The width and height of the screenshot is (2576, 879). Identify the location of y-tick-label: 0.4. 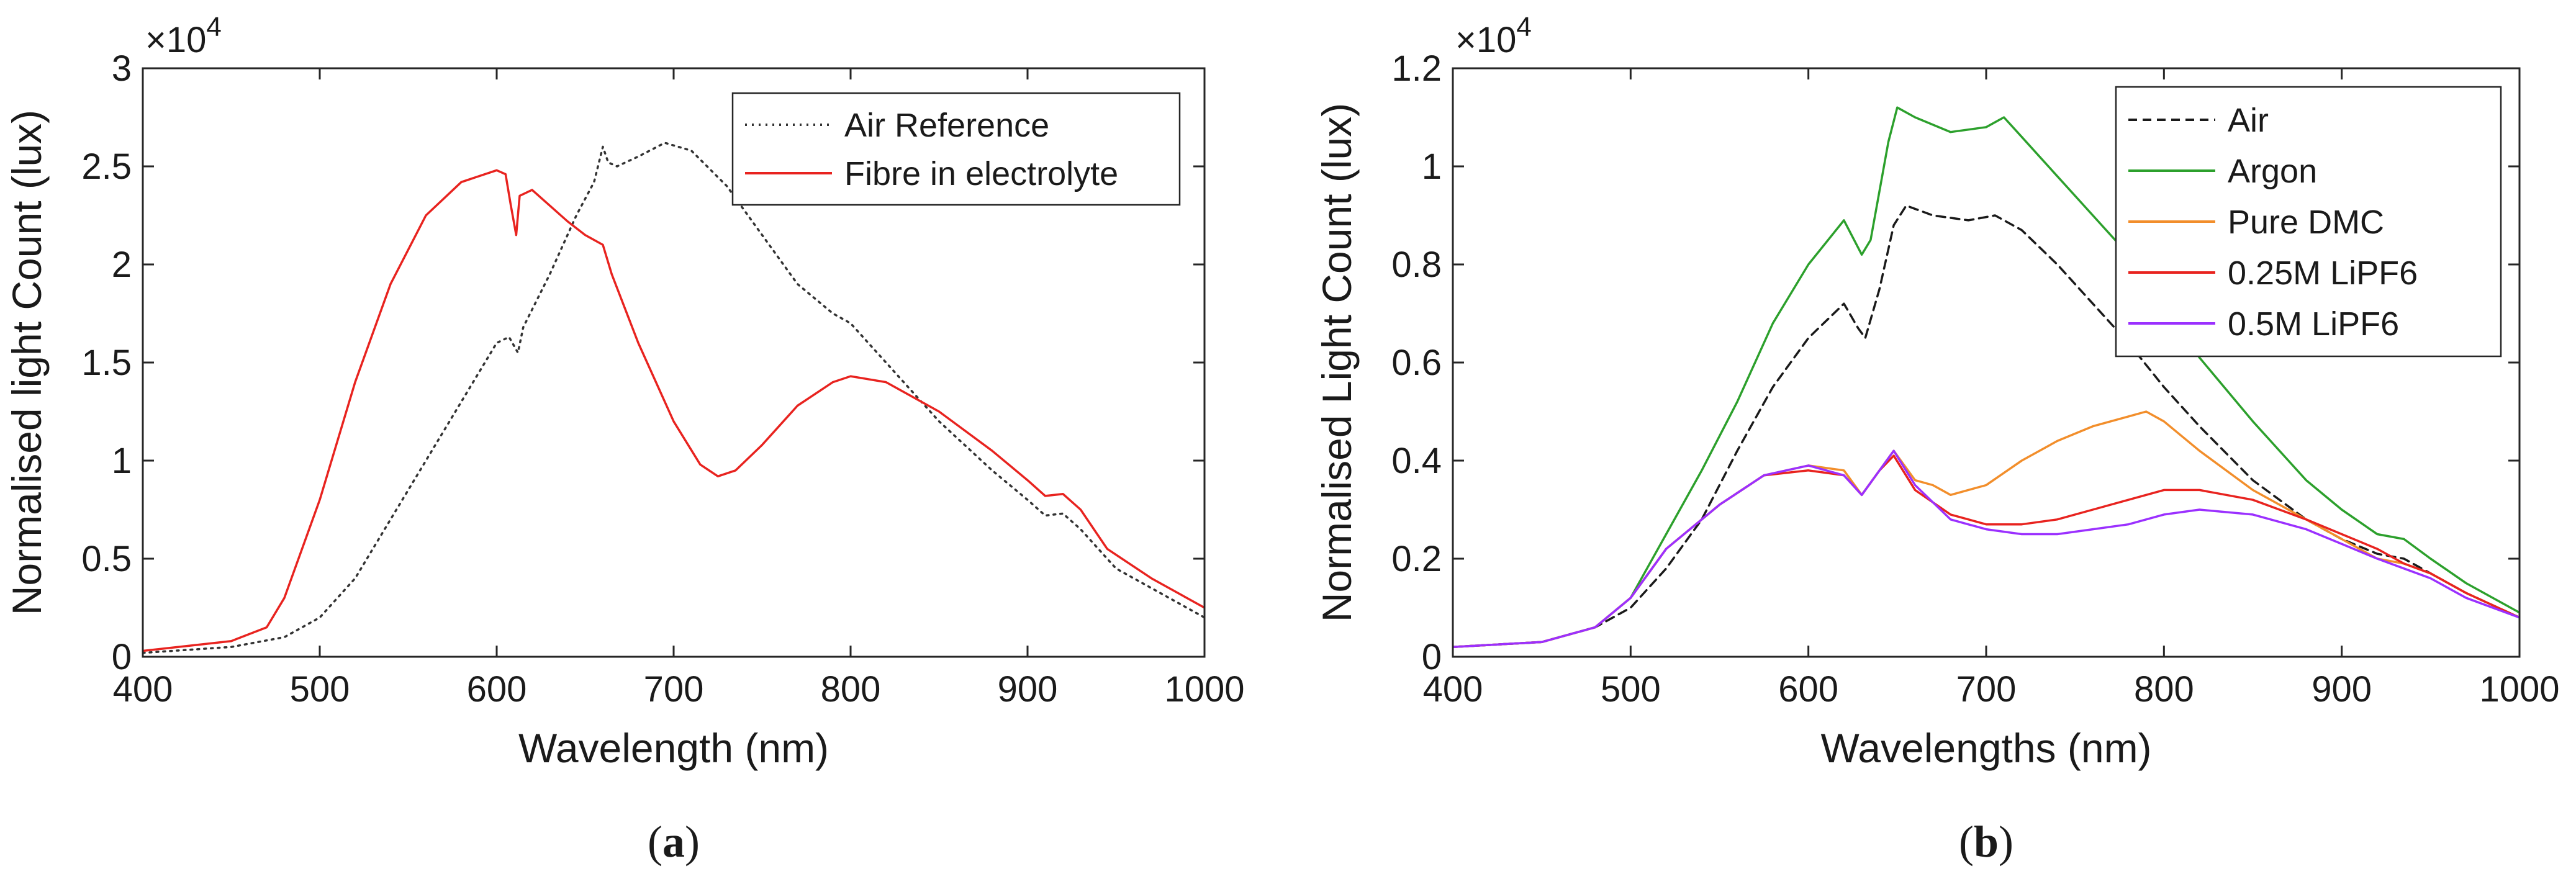
(1416, 461).